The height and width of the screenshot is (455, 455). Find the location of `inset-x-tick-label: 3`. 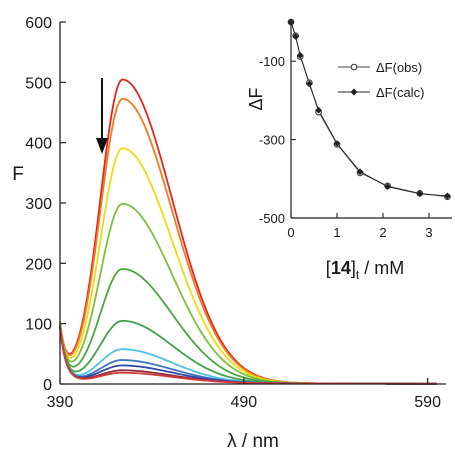

inset-x-tick-label: 3 is located at coordinates (428, 232).